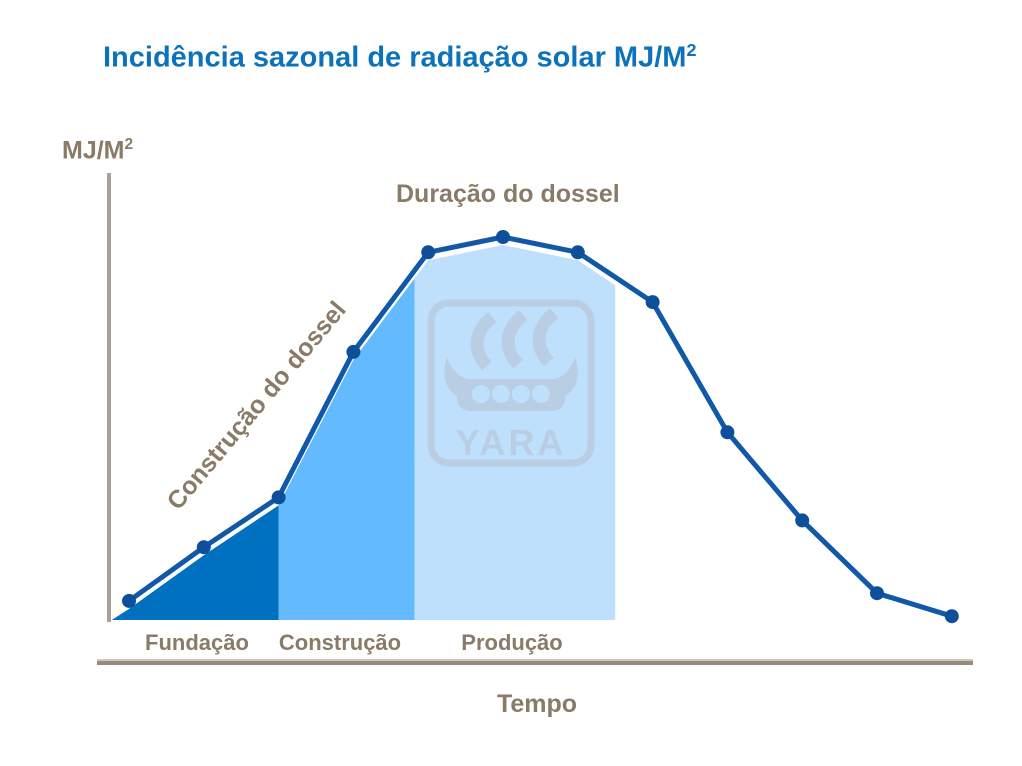  Describe the element at coordinates (195, 562) in the screenshot. I see `fill-foundation` at that location.